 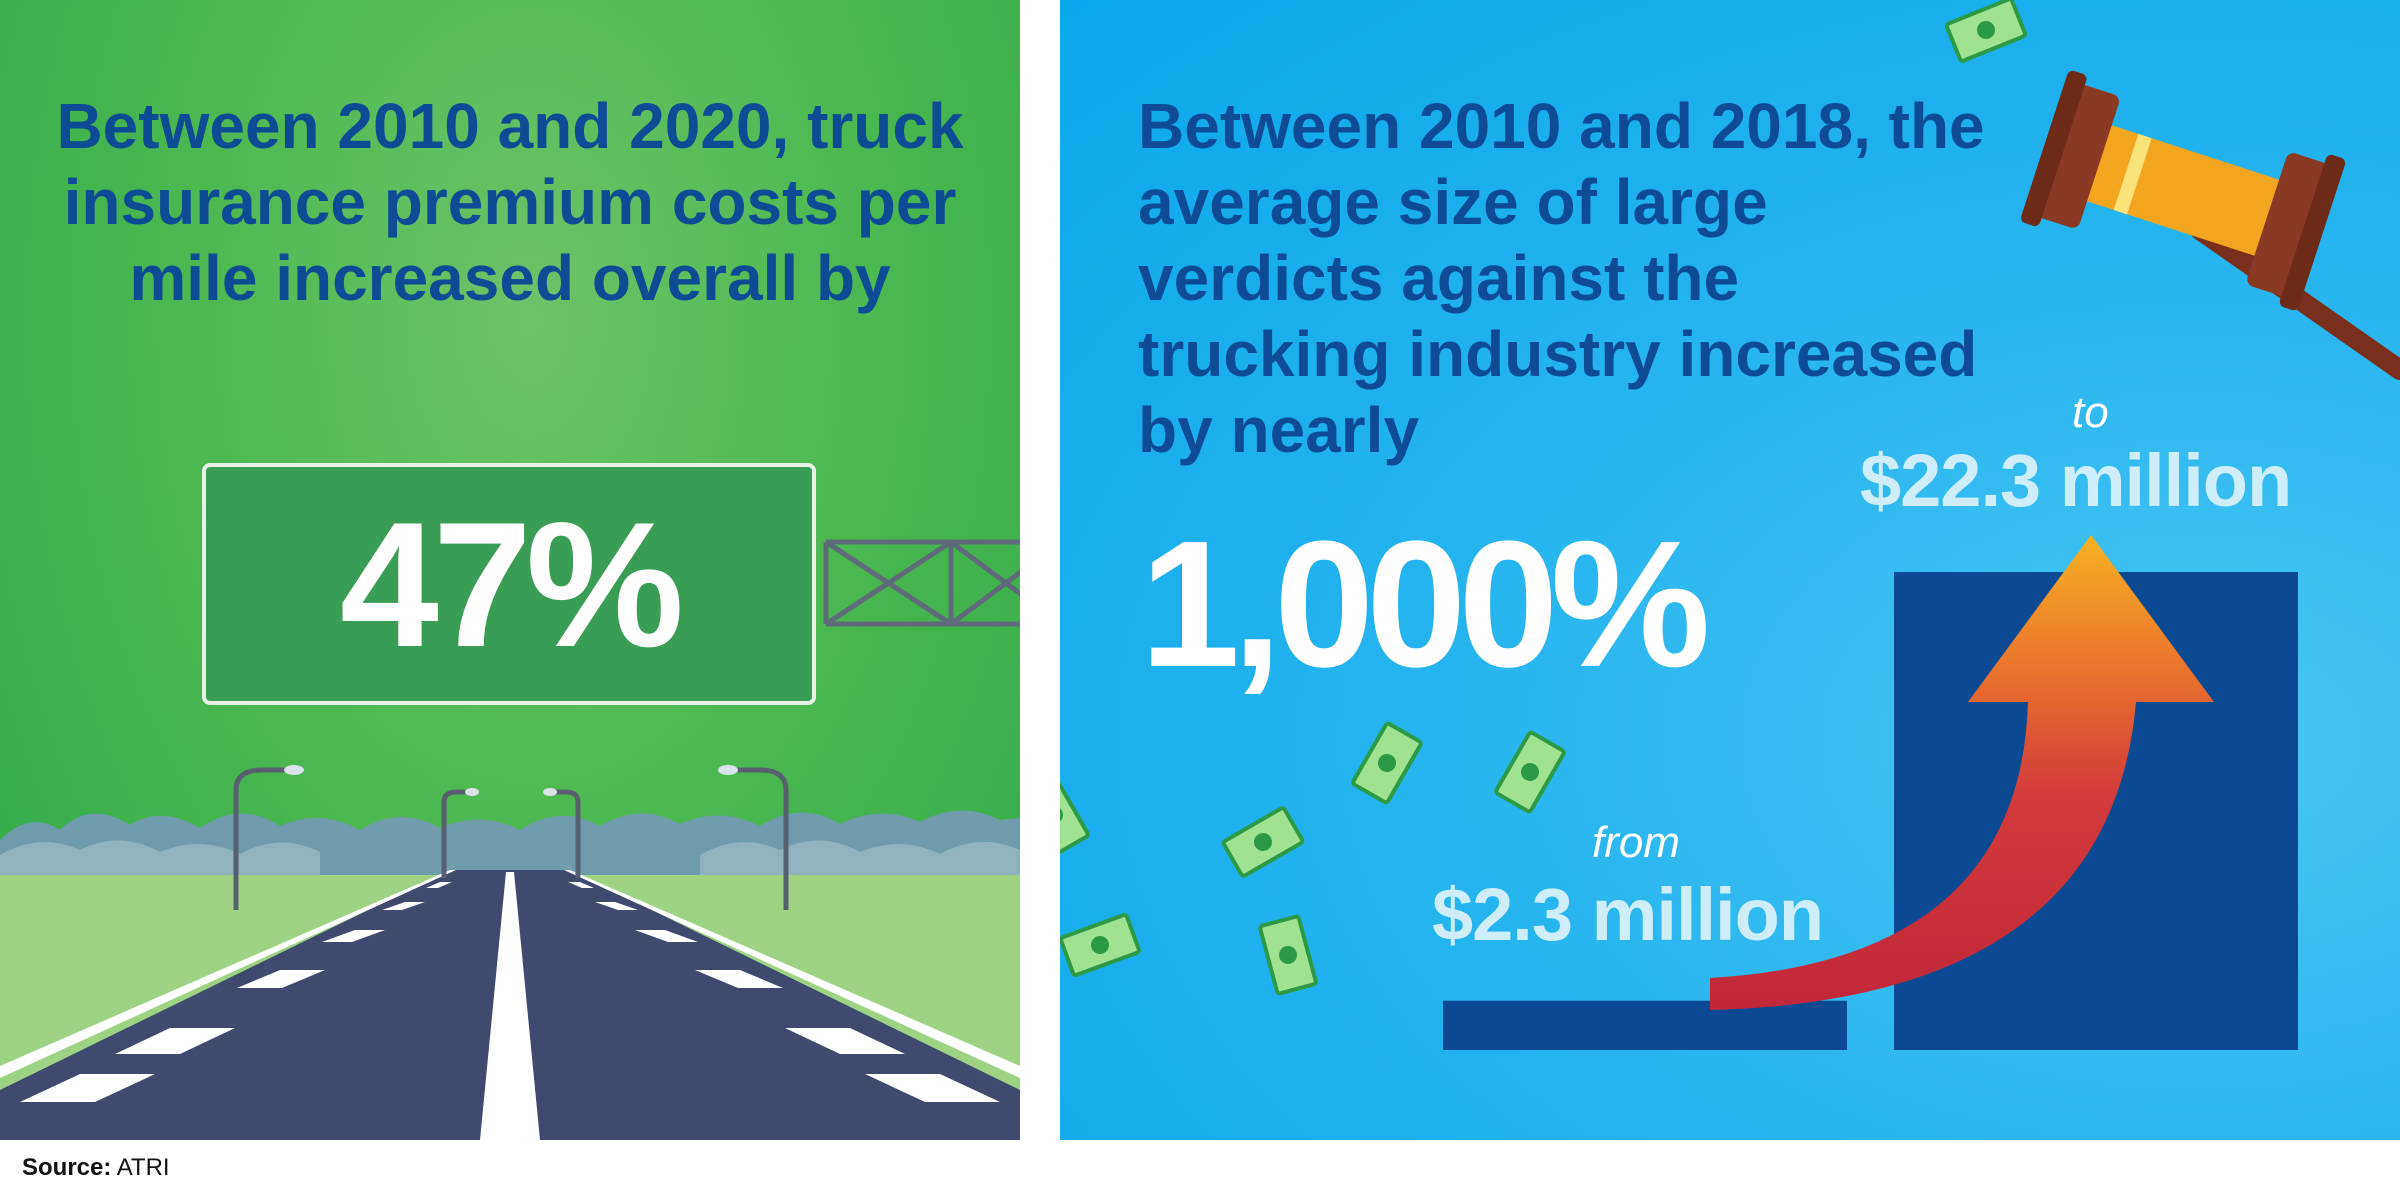 I want to click on to-amount: $22.3 million, so click(x=2076, y=480).